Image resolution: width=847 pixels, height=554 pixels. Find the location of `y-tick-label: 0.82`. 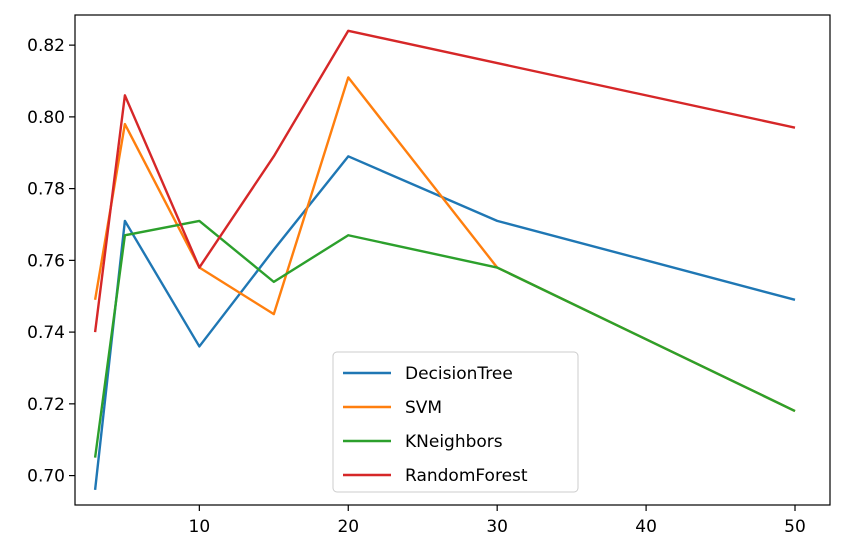

y-tick-label: 0.82 is located at coordinates (46, 46).